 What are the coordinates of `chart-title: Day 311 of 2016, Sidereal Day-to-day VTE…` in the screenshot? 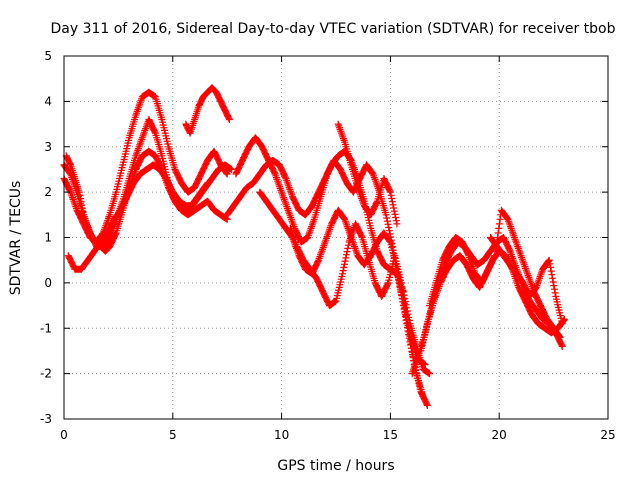 It's located at (332, 29).